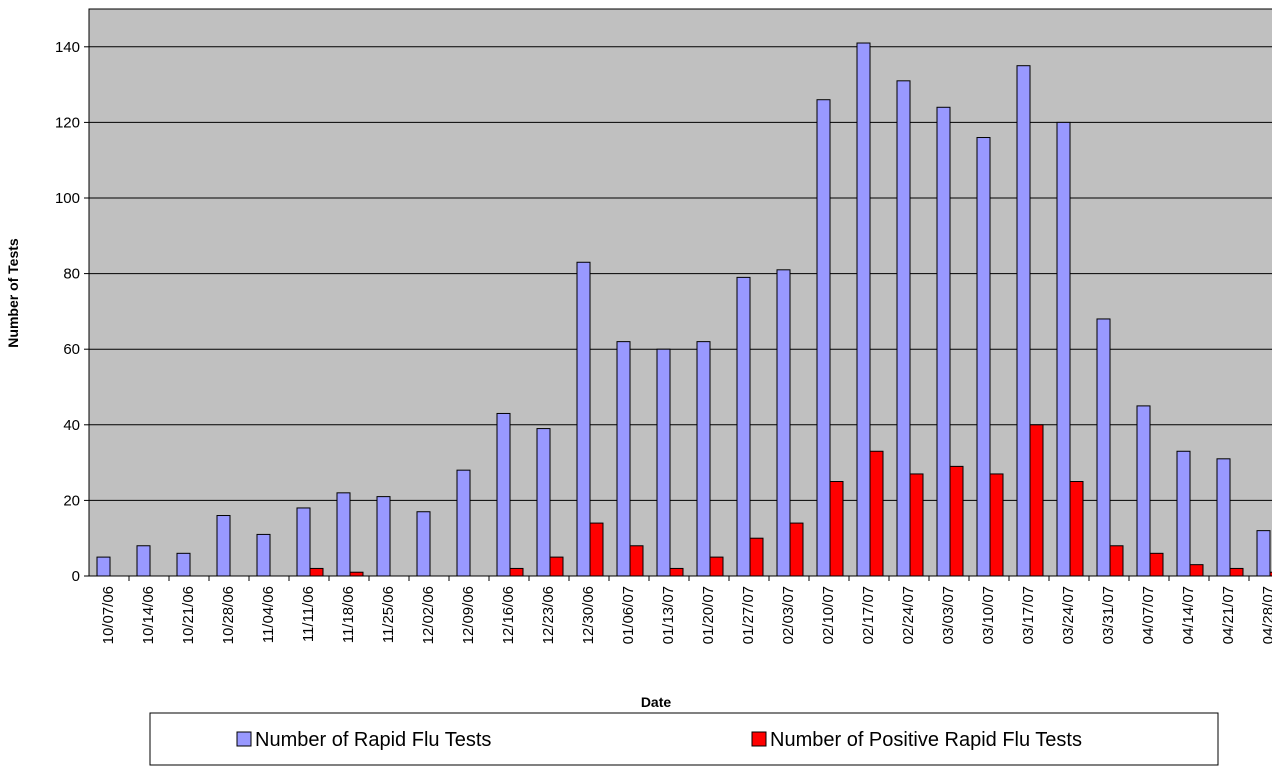  Describe the element at coordinates (373, 740) in the screenshot. I see `legend-label: Number of Rapid Flu Tests` at that location.